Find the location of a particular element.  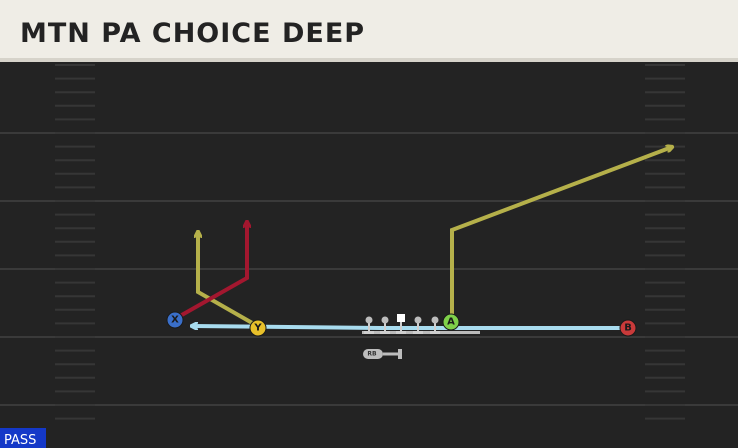

player-label: A is located at coordinates (451, 322).